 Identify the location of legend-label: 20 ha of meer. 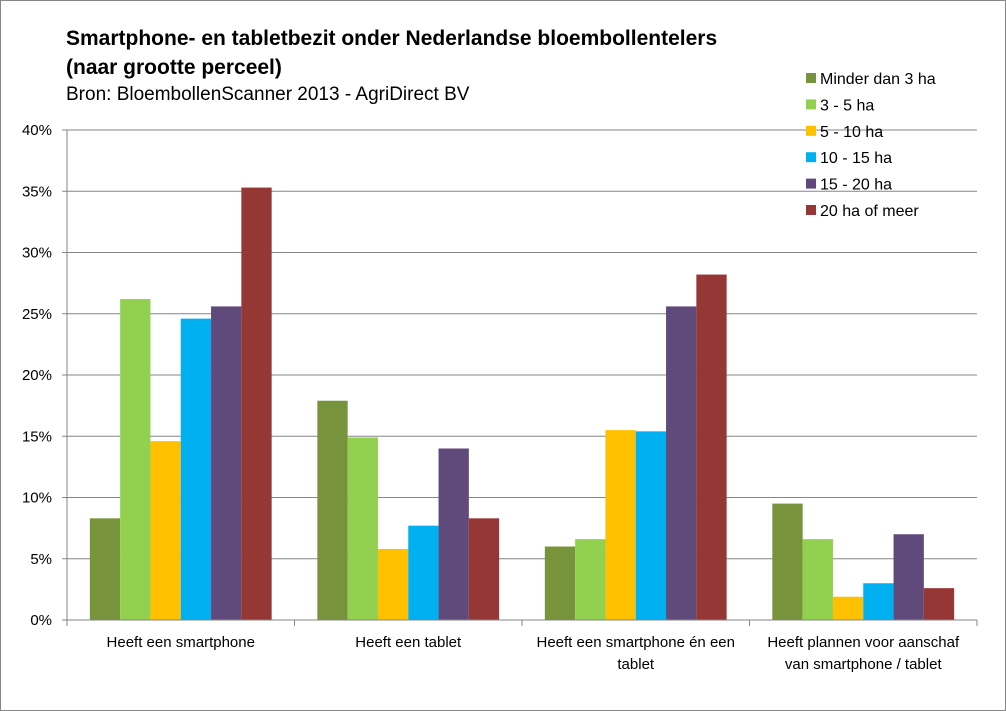
(869, 211).